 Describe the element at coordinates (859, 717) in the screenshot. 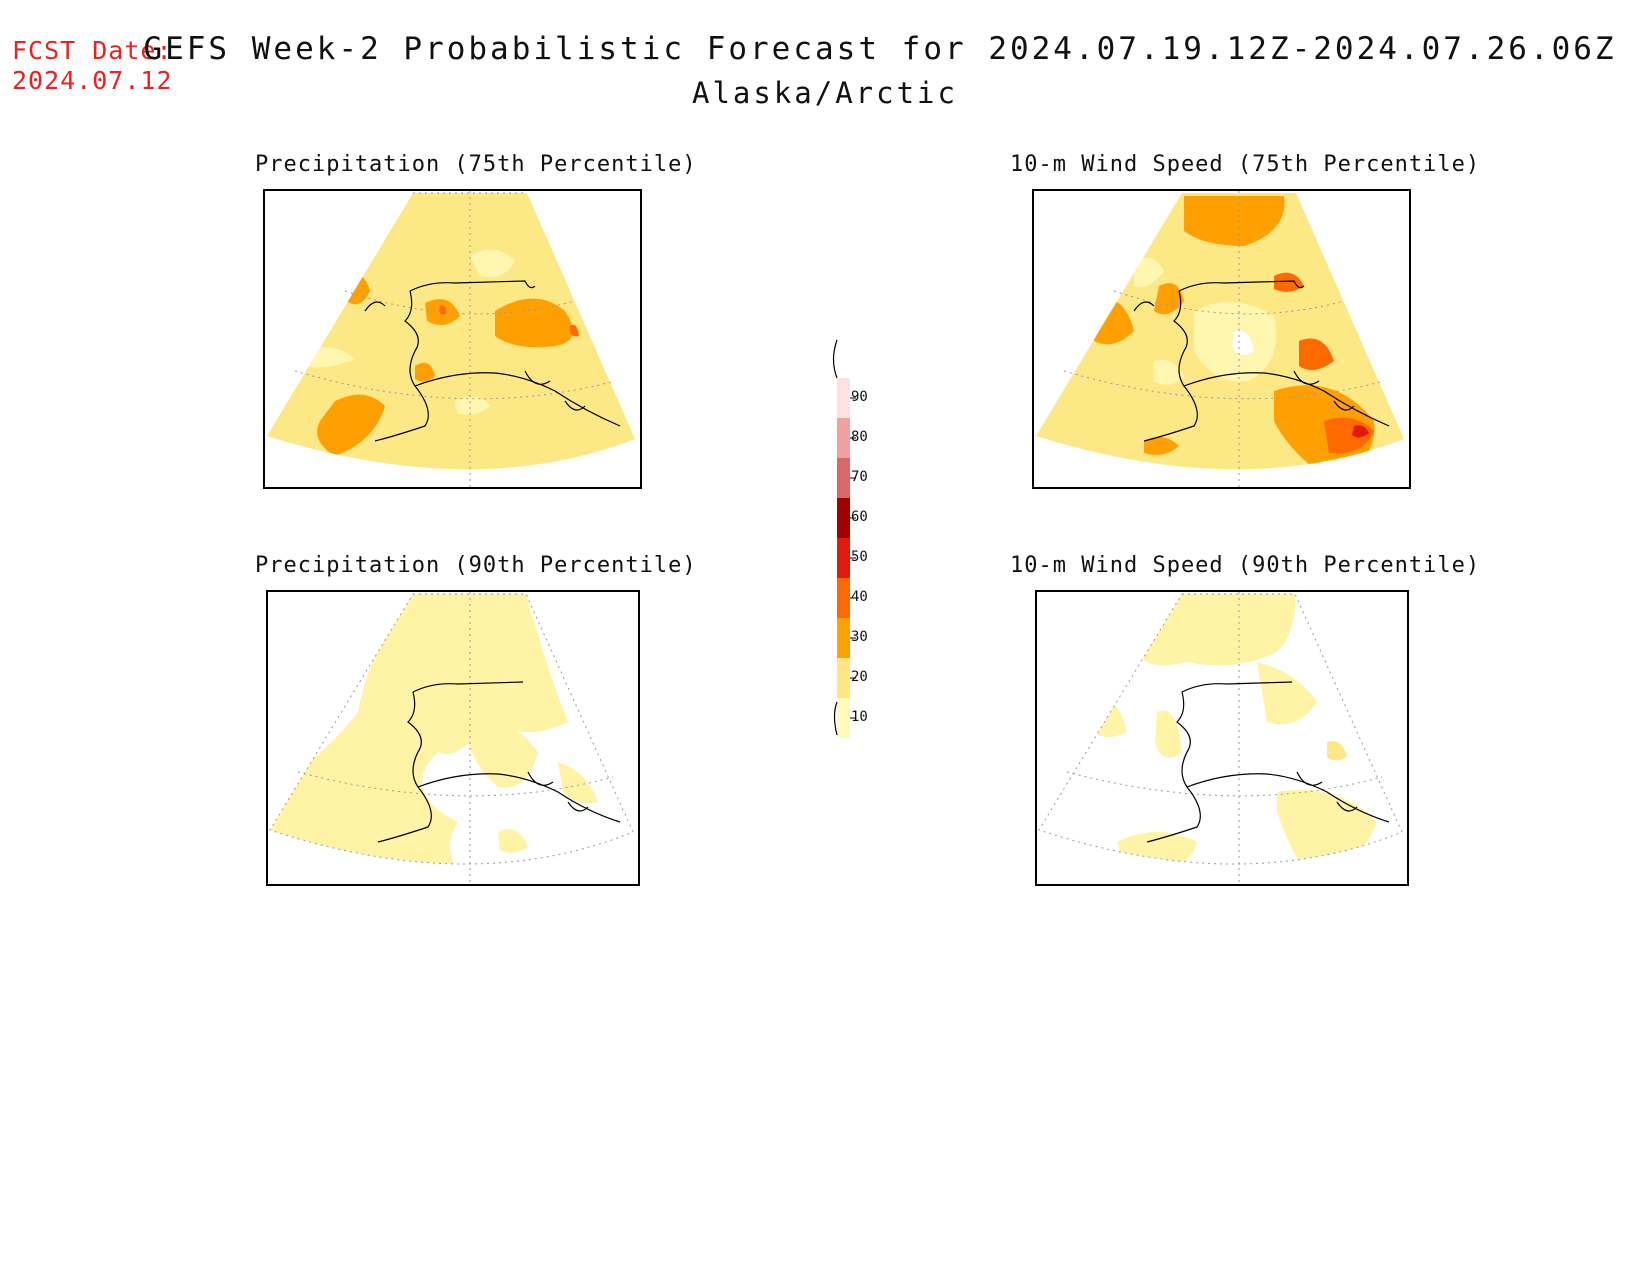

I see `colorbar-label-10: 10` at that location.